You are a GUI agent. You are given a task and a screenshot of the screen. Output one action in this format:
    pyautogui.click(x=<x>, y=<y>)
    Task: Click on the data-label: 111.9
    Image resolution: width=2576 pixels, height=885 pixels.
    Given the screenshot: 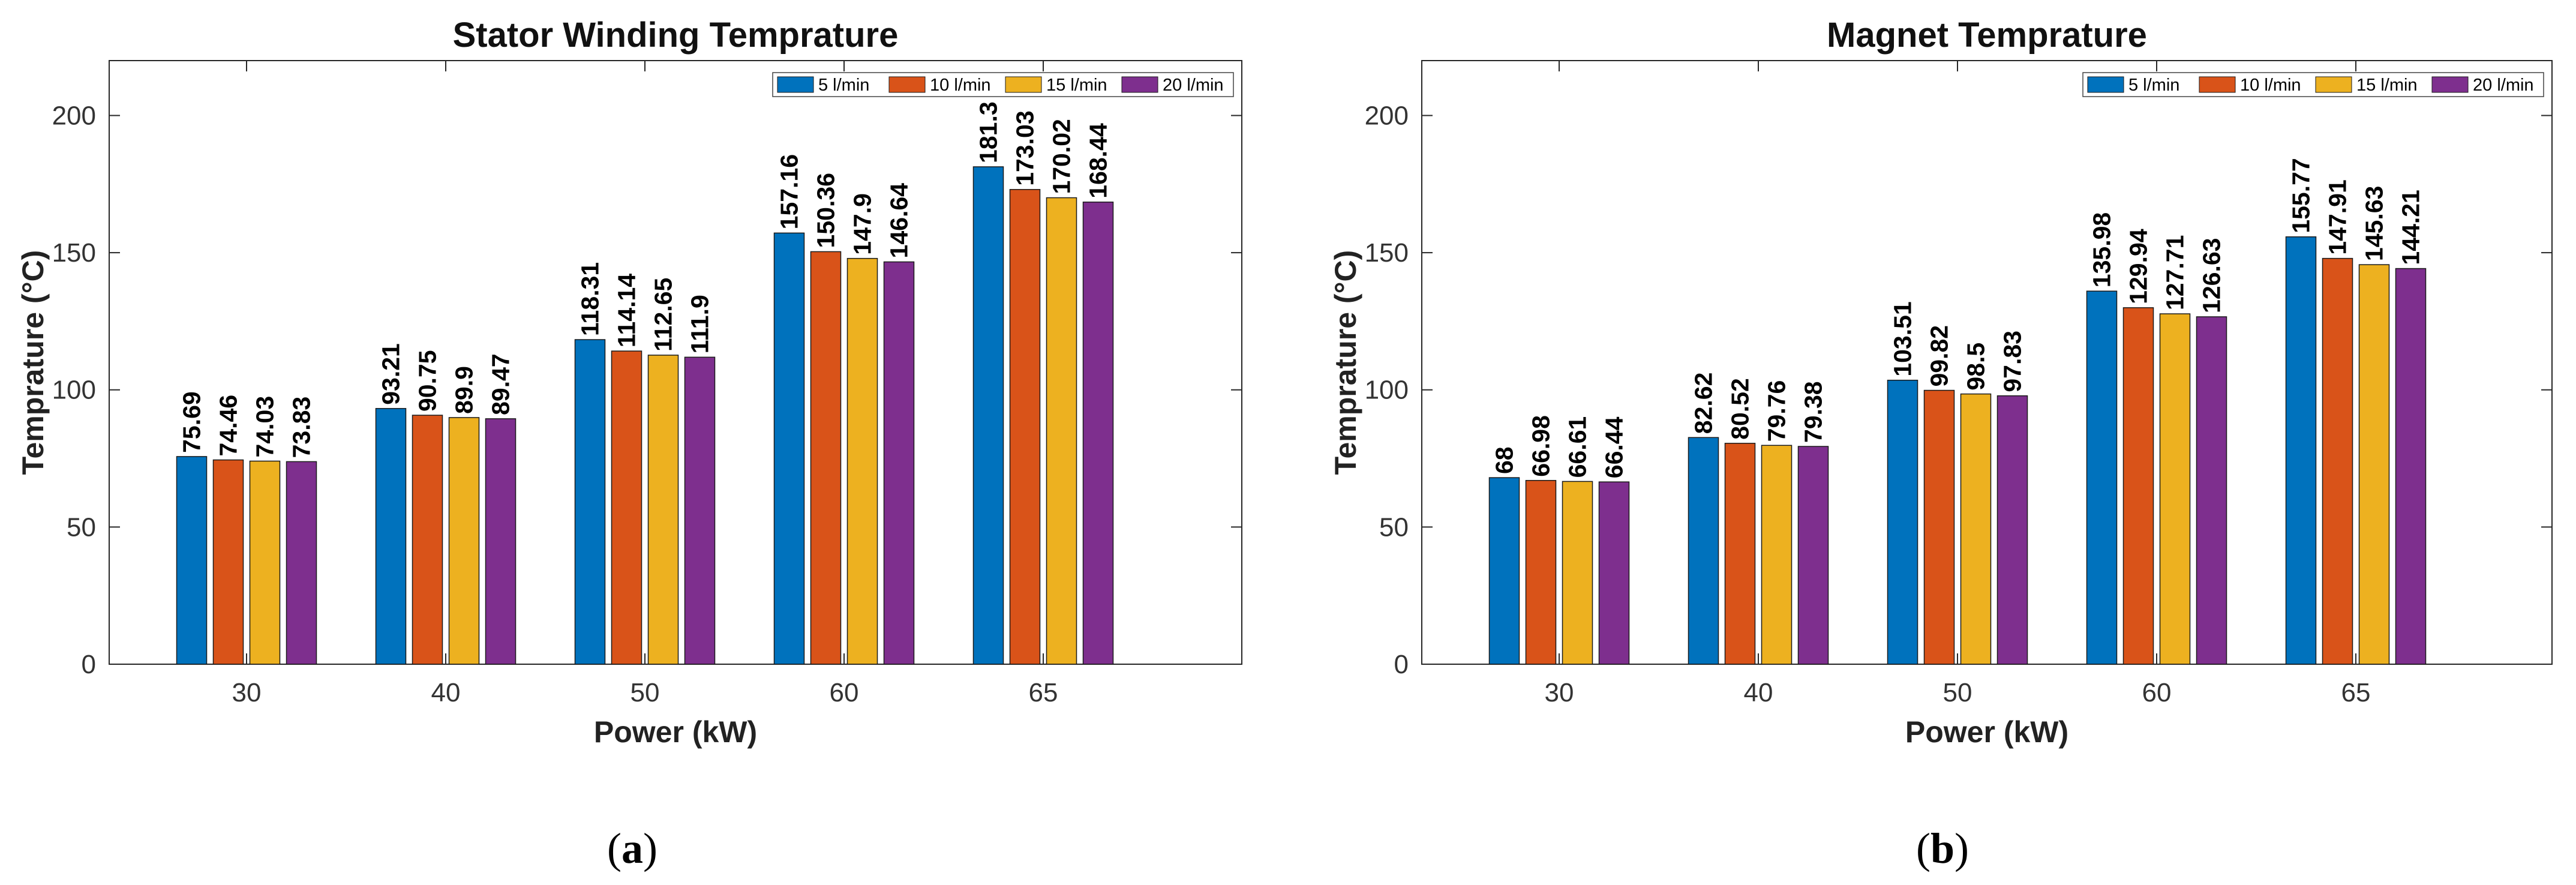 What is the action you would take?
    pyautogui.click(x=700, y=324)
    